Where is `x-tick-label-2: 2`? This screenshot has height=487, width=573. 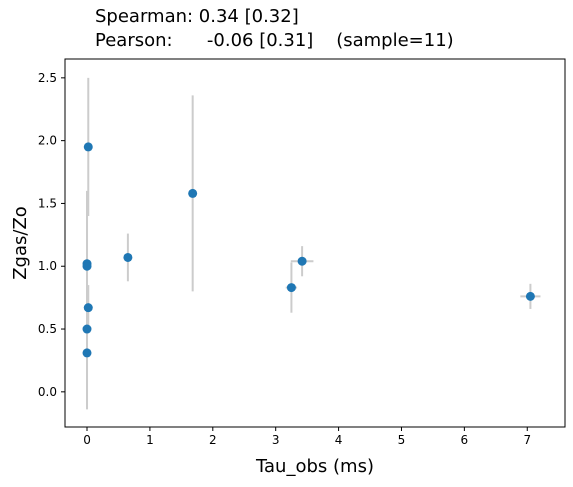
x-tick-label-2: 2 is located at coordinates (213, 440).